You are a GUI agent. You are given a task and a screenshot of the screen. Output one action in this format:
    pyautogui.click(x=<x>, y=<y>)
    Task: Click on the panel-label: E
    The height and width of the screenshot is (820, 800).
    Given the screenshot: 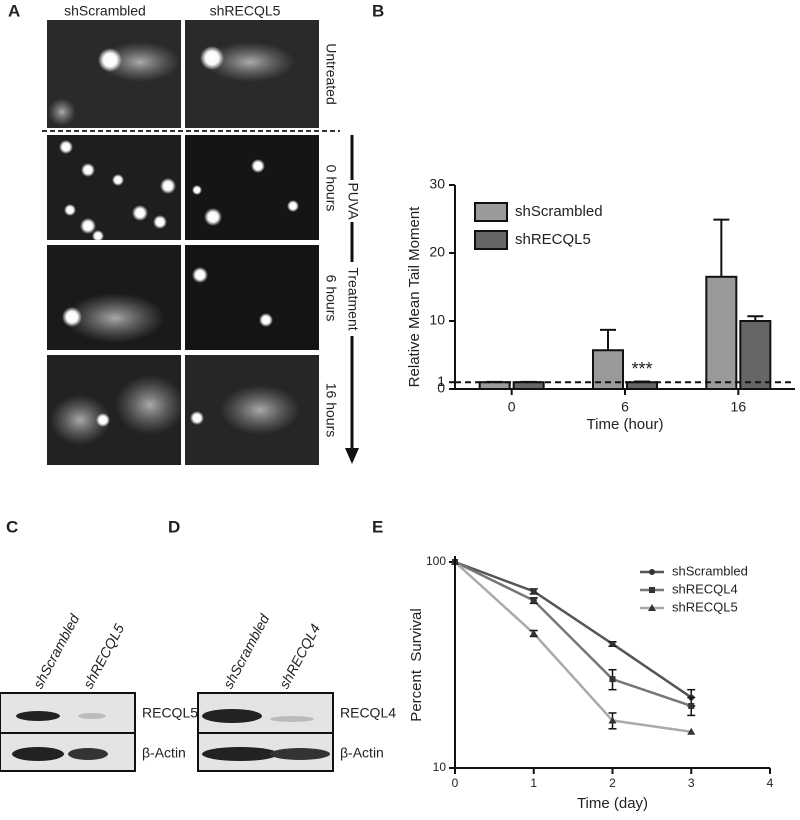 What is the action you would take?
    pyautogui.click(x=377, y=526)
    